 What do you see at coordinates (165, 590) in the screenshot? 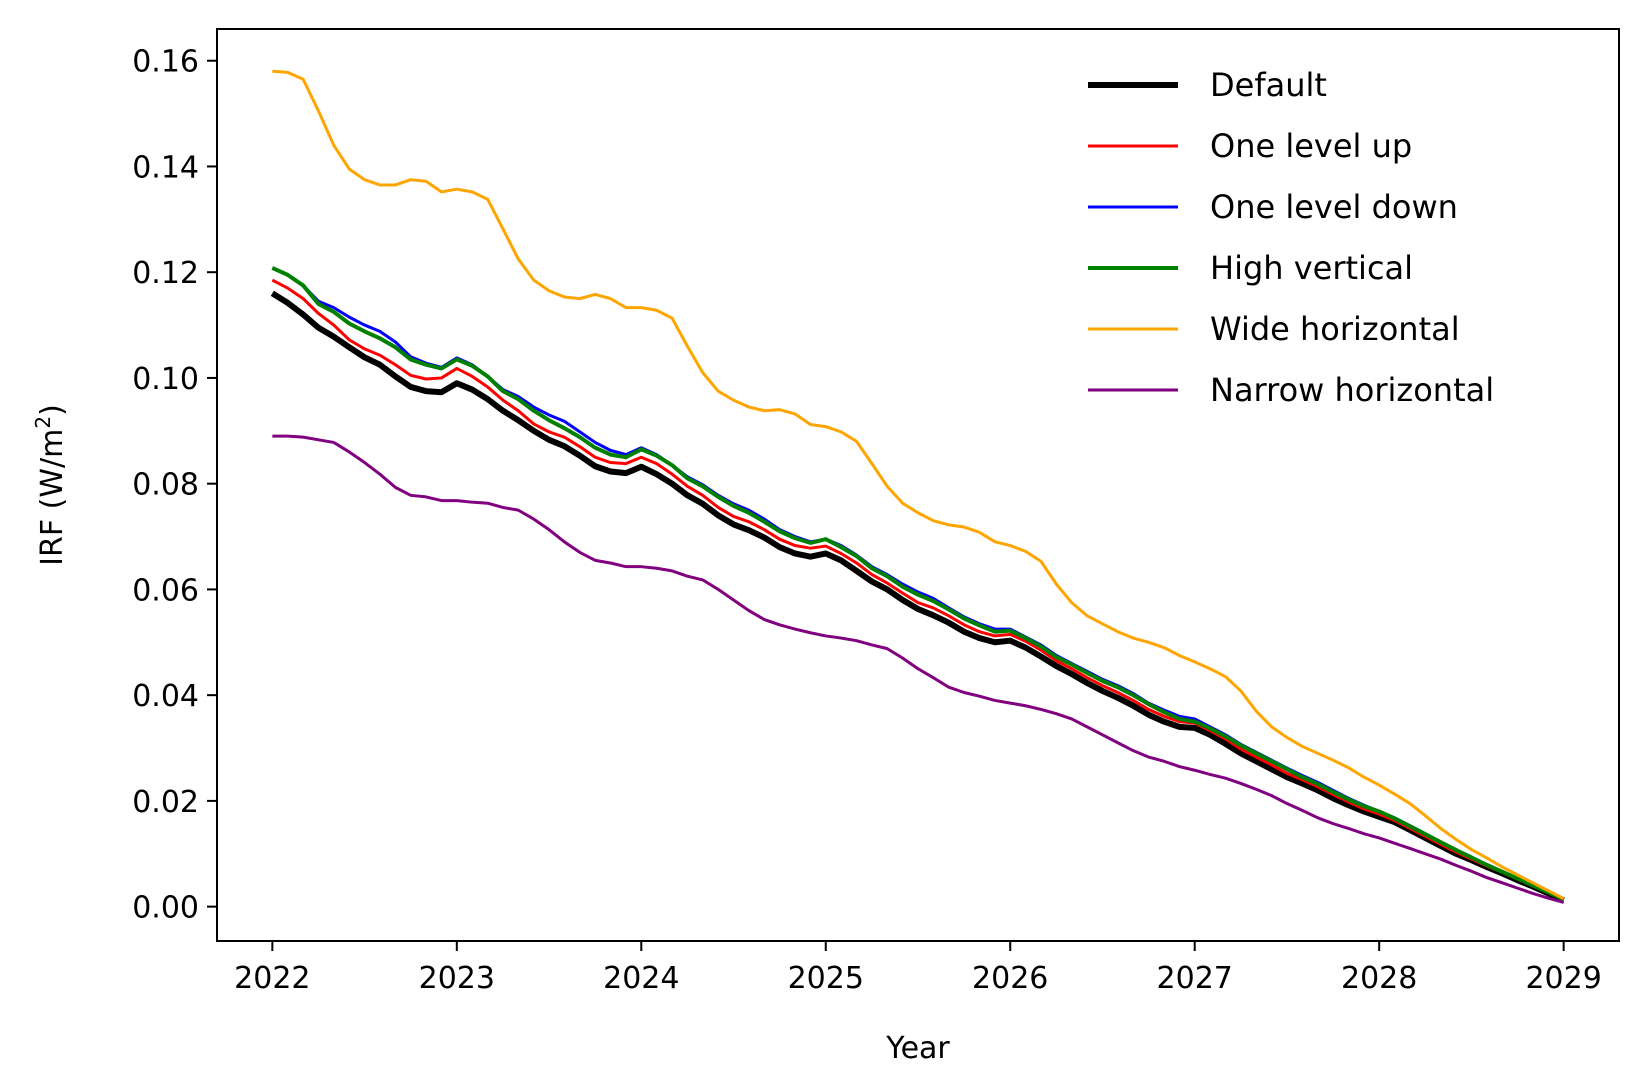
I see `y-tick-label: 0.06` at bounding box center [165, 590].